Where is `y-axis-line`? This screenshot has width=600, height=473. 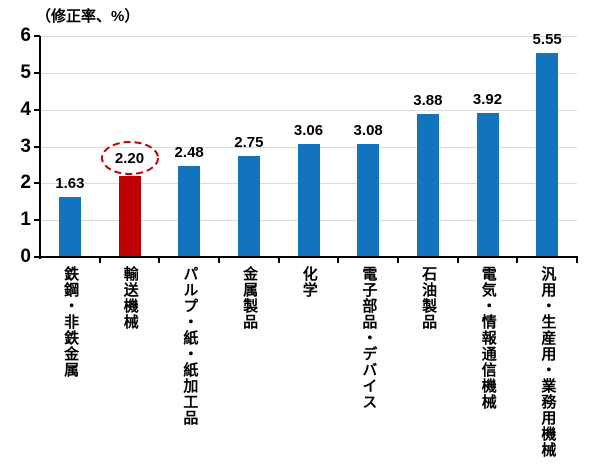
y-axis-line is located at coordinates (40, 147).